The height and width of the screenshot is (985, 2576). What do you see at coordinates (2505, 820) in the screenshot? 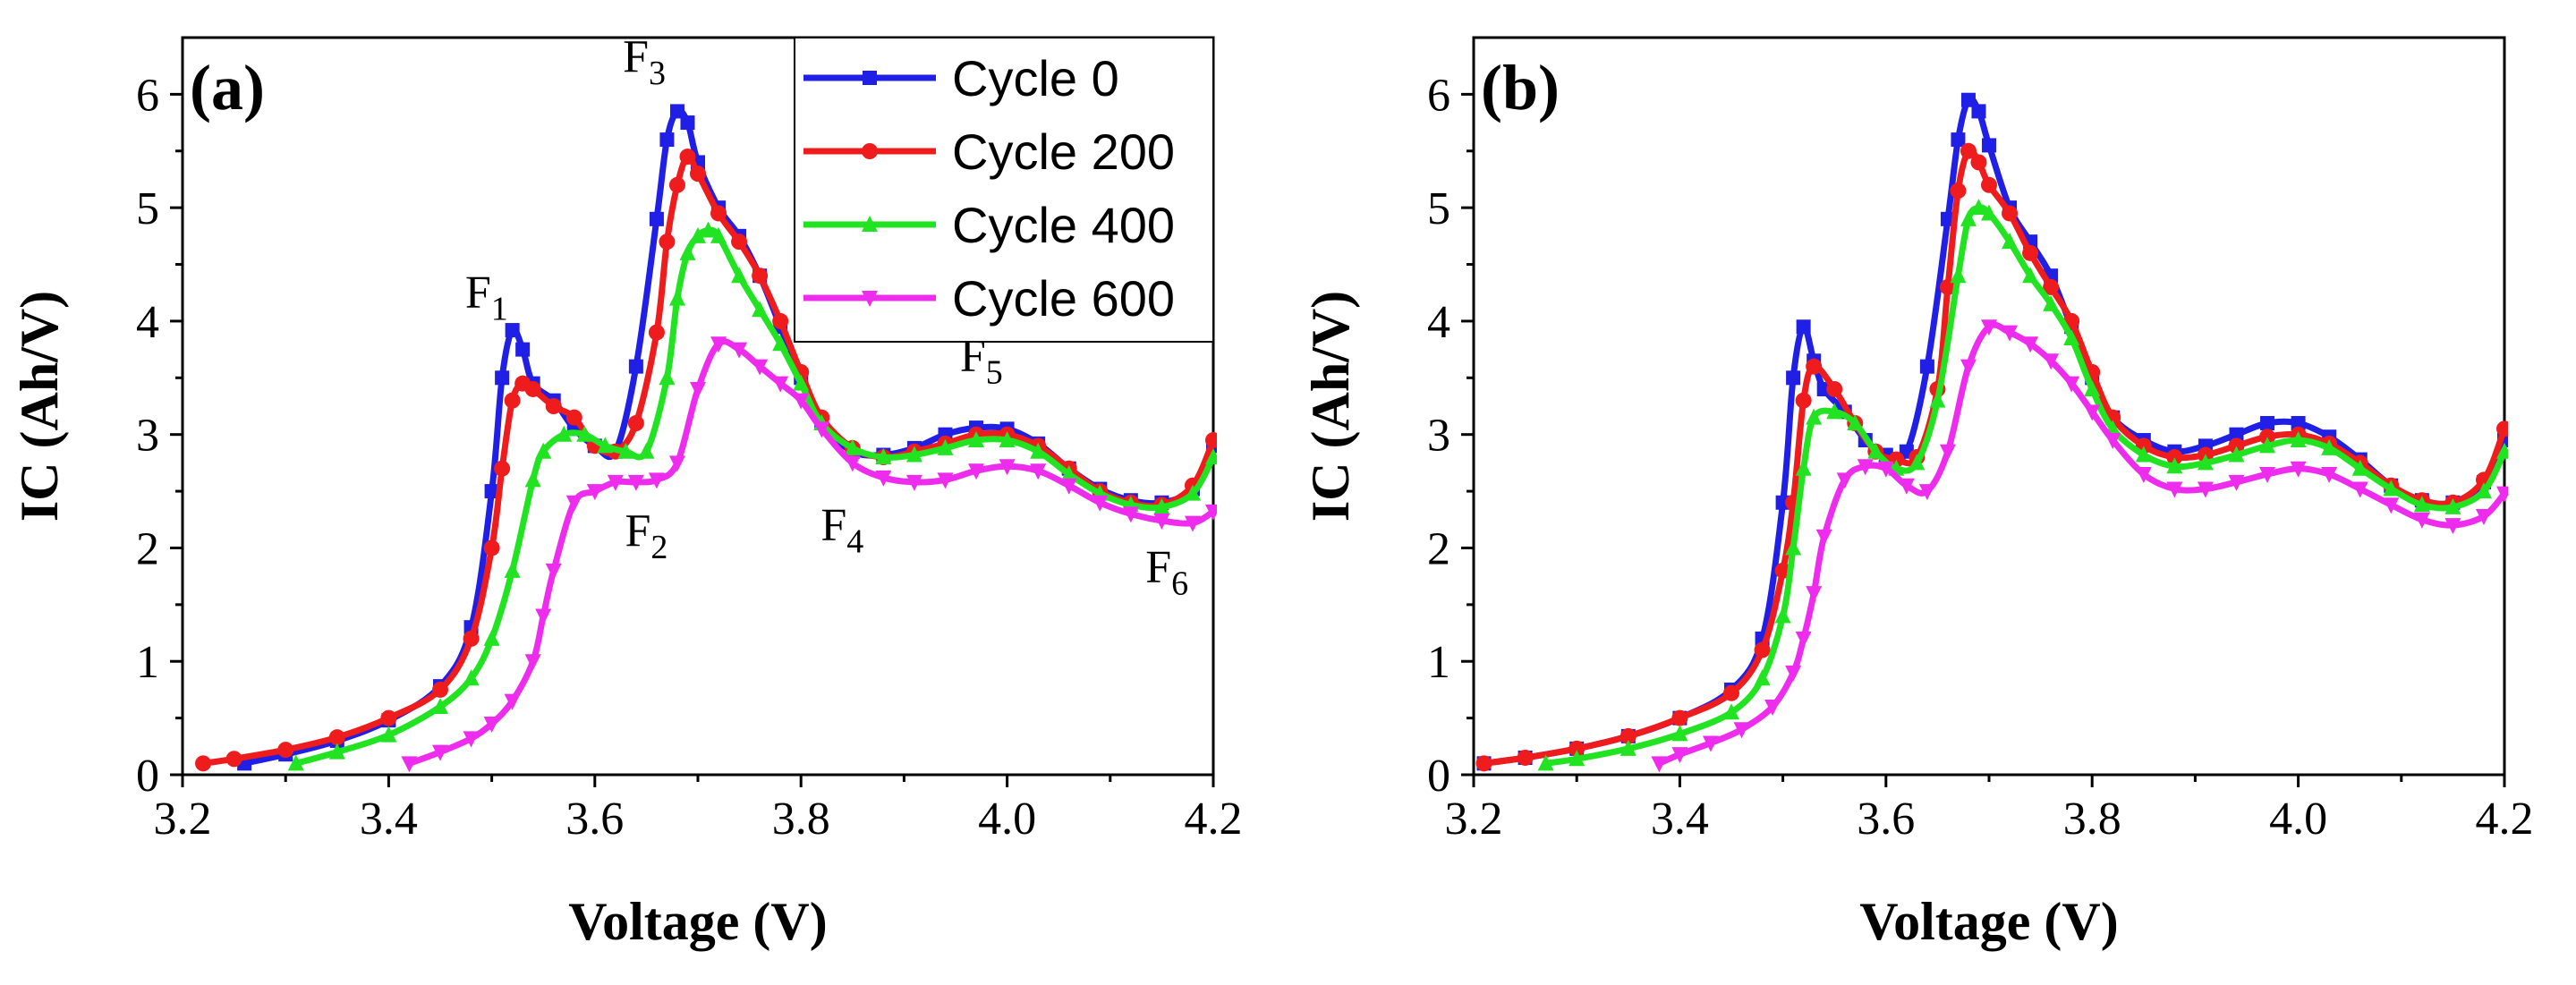
I see `x-tick-label: 4.2` at bounding box center [2505, 820].